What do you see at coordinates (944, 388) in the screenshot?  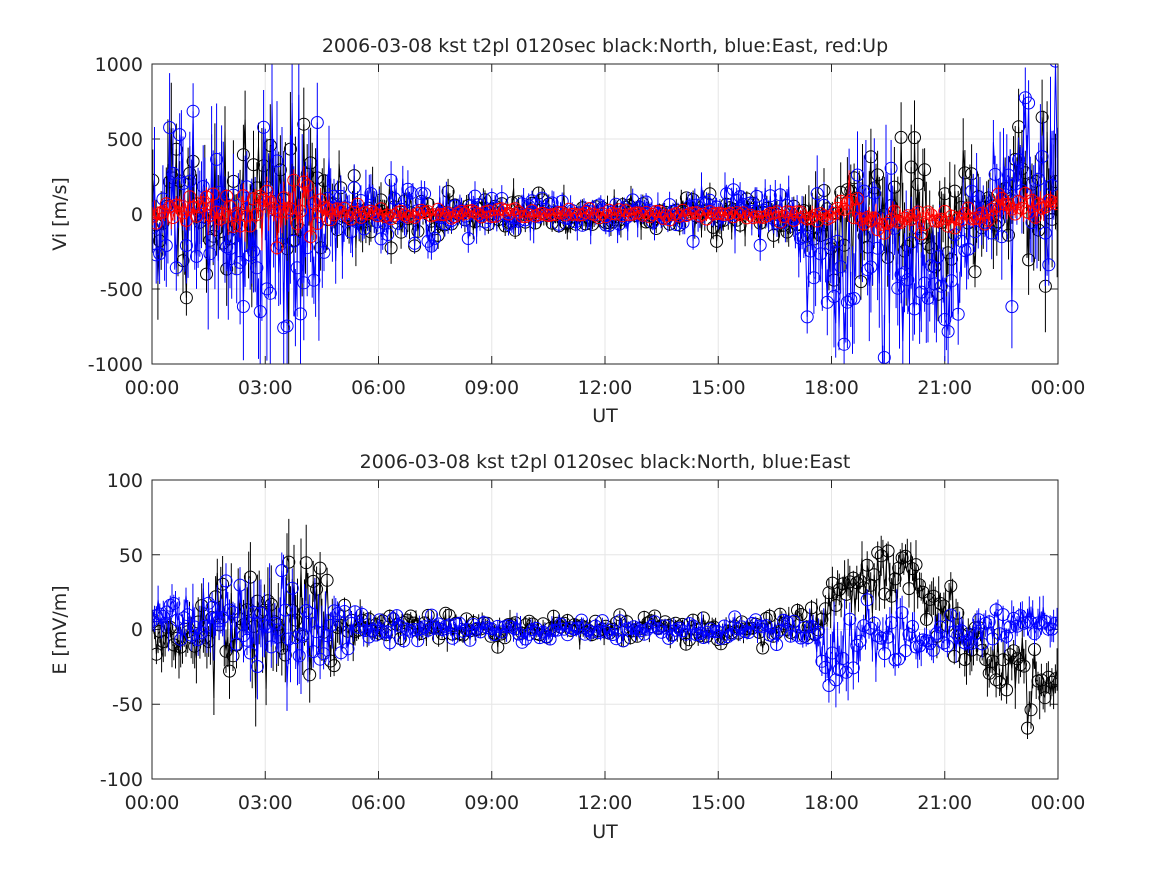 I see `x-tick-label: 21:00` at bounding box center [944, 388].